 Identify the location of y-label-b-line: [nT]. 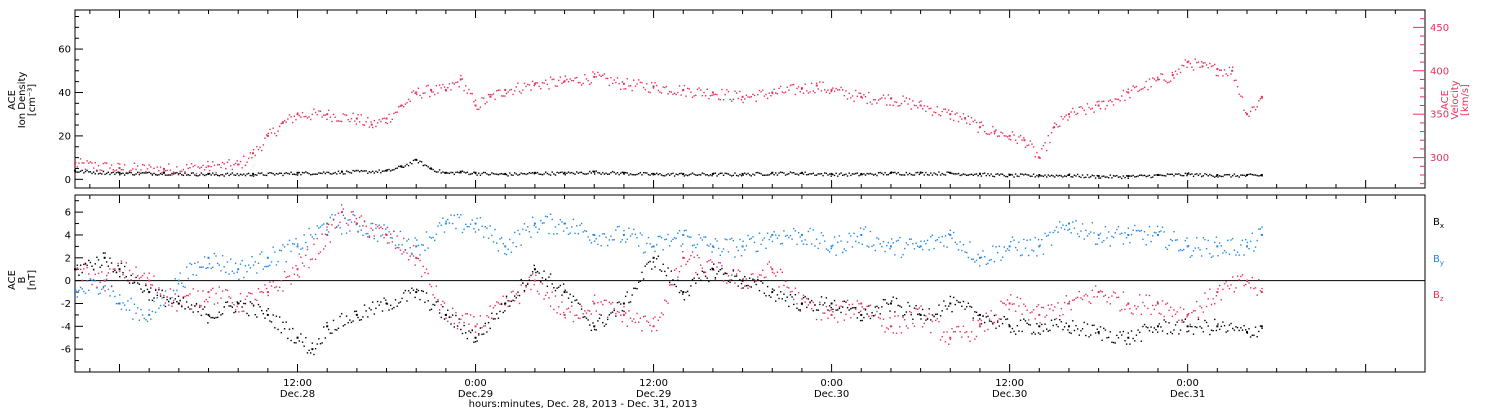
(32, 280).